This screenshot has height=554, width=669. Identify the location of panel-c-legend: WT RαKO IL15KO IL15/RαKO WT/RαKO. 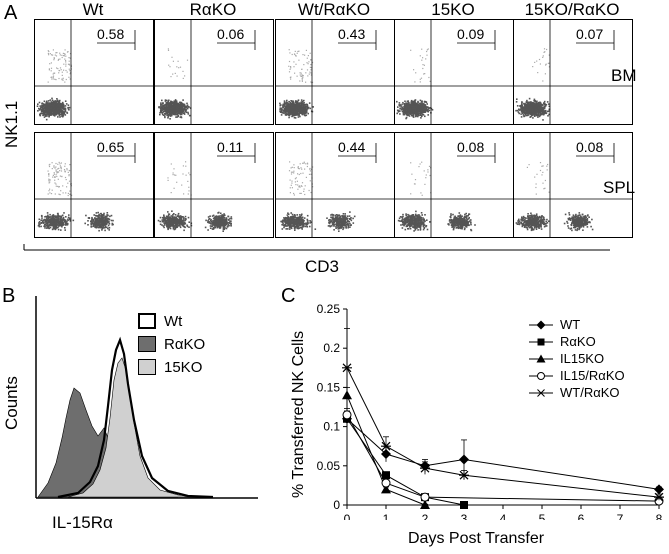
(576, 358).